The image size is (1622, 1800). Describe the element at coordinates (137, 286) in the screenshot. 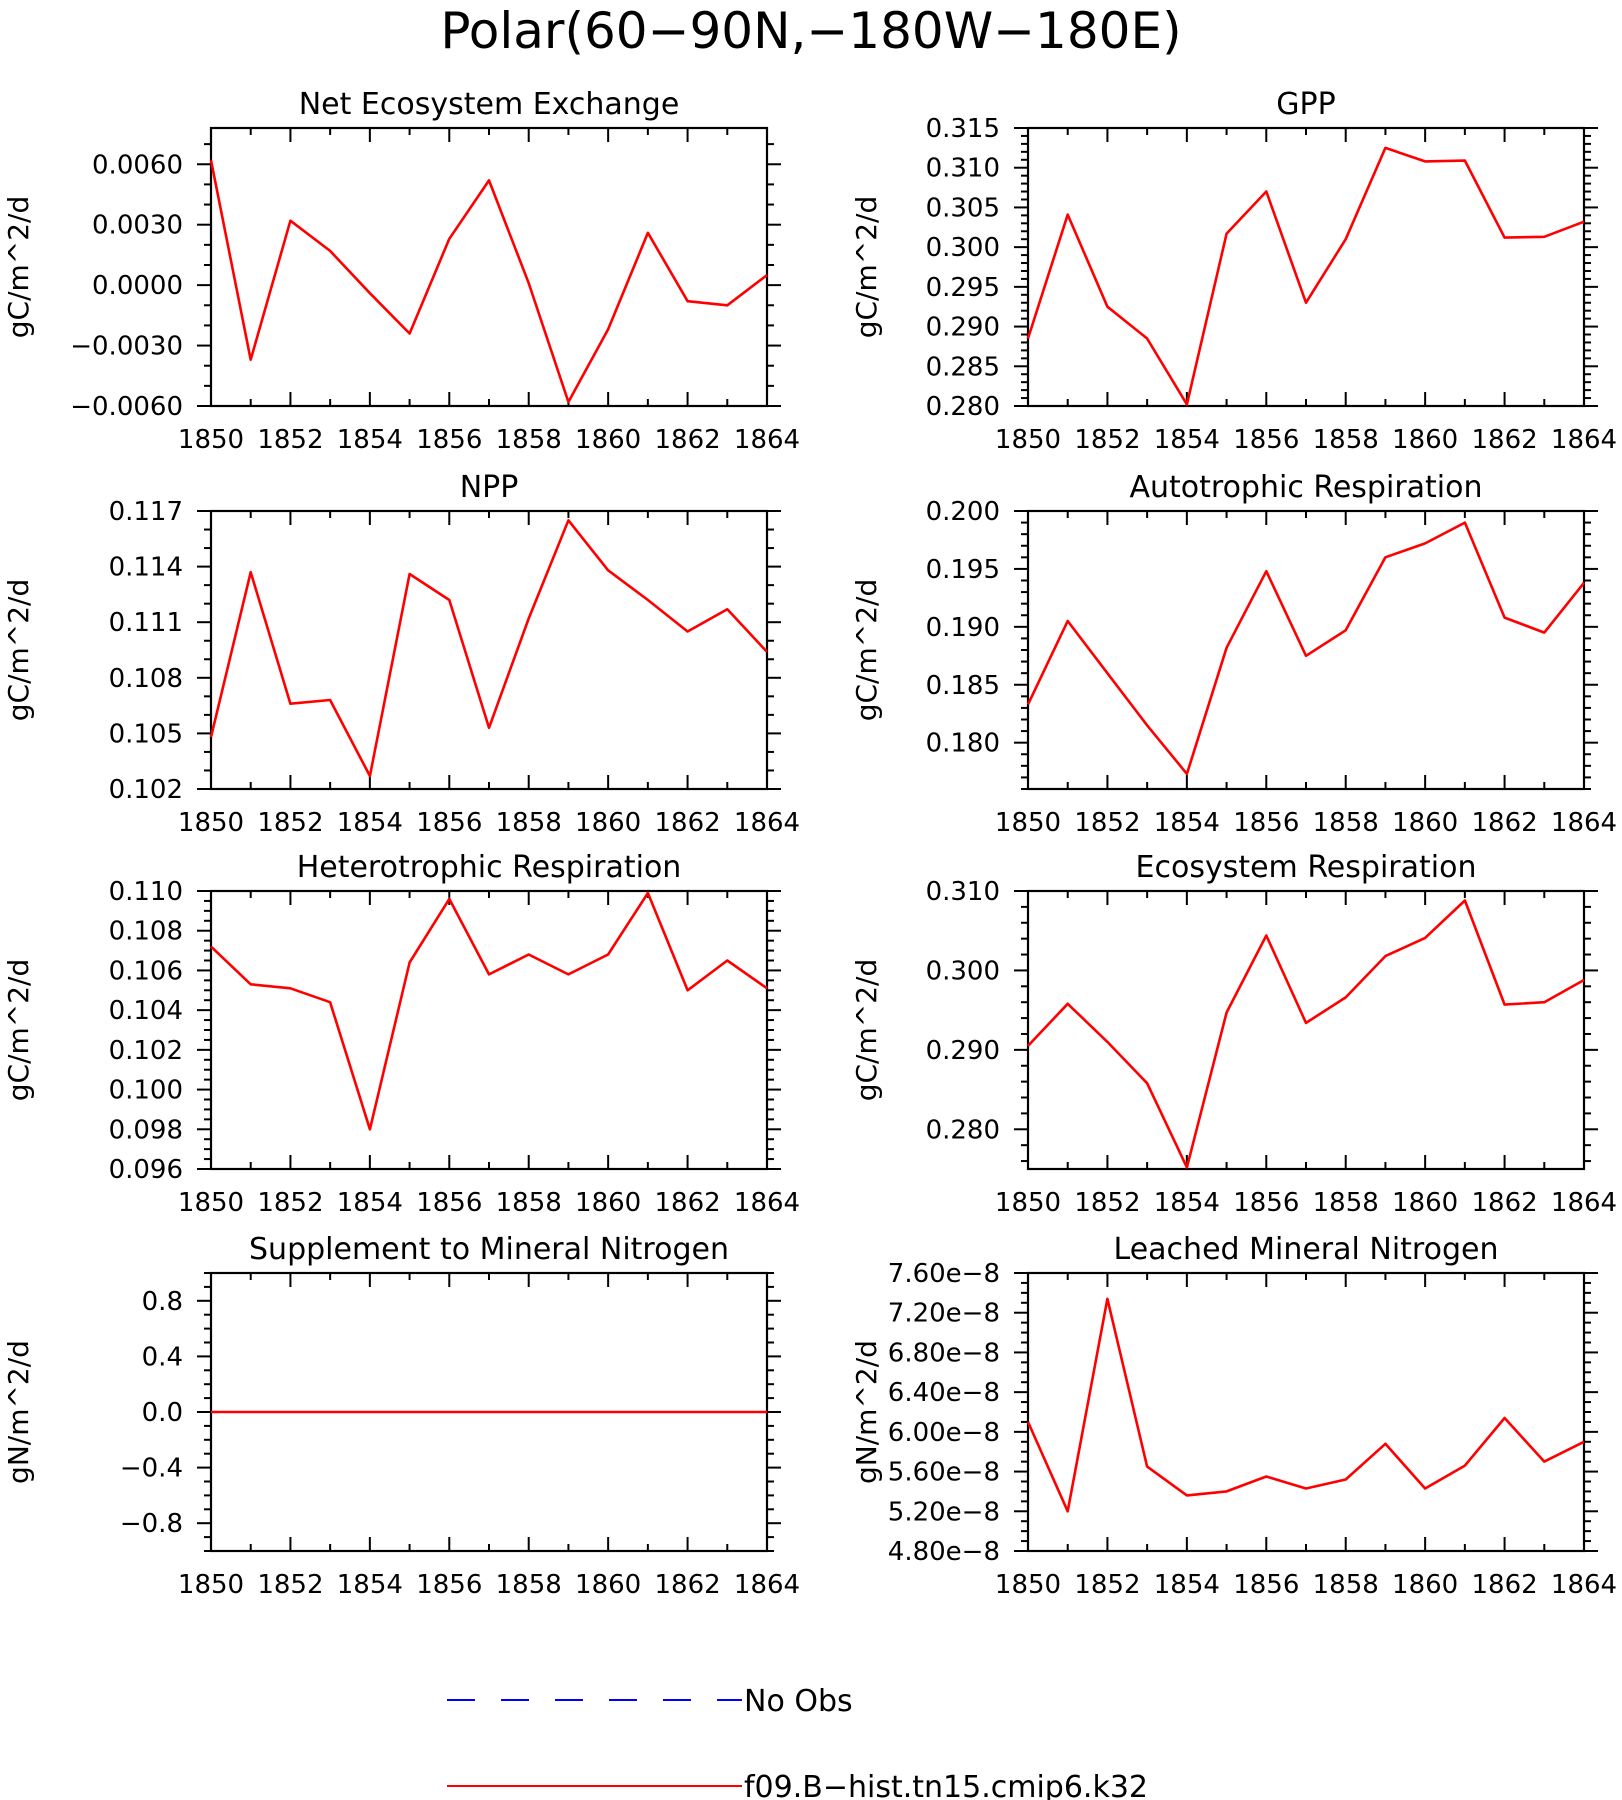

I see `y-tick-label: 0.0000` at that location.